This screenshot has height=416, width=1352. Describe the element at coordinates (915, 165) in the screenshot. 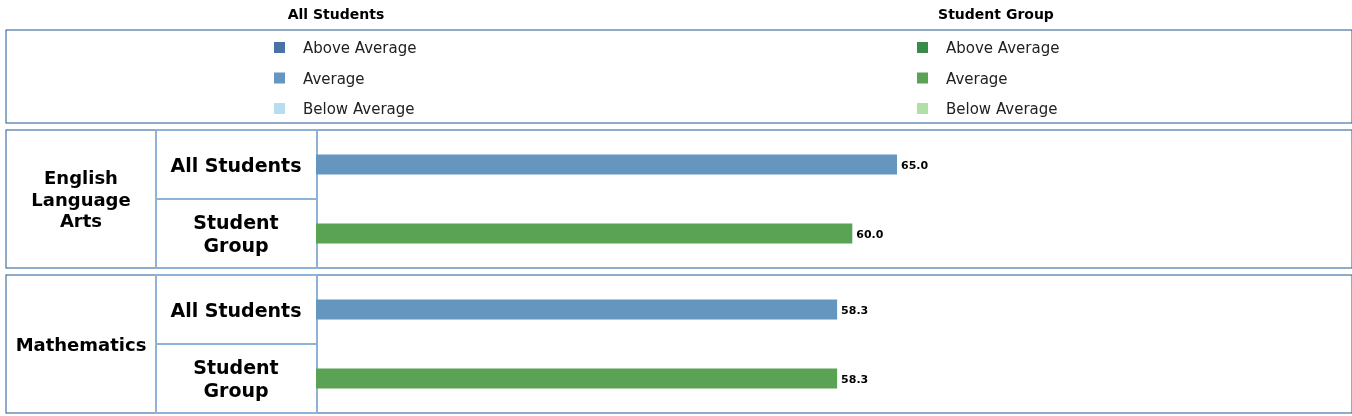

I see `data-label: 65.0` at that location.